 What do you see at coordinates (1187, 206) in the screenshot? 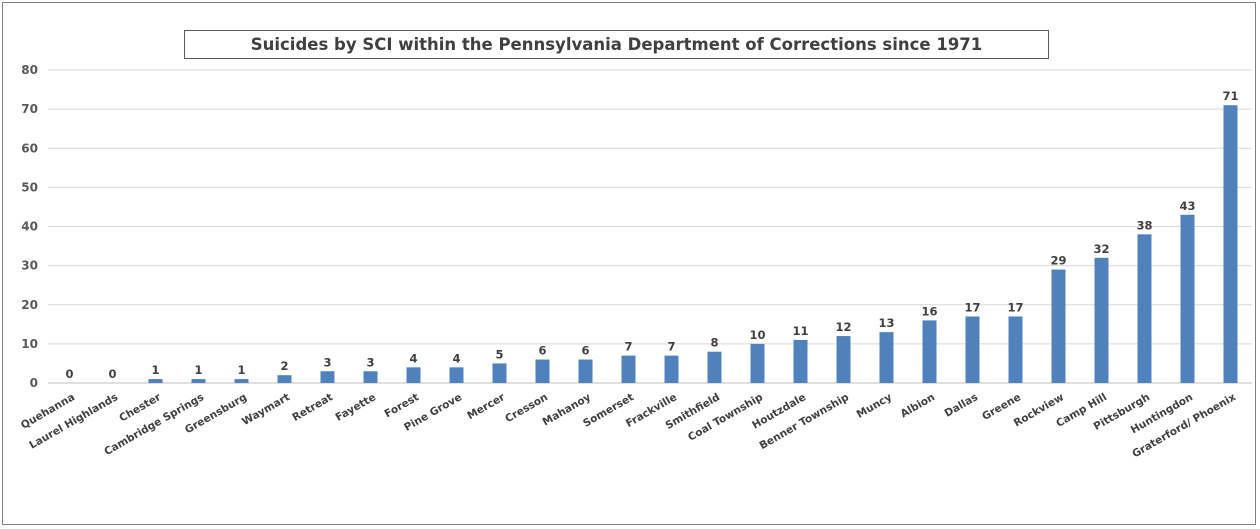
I see `data-label: 43` at bounding box center [1187, 206].